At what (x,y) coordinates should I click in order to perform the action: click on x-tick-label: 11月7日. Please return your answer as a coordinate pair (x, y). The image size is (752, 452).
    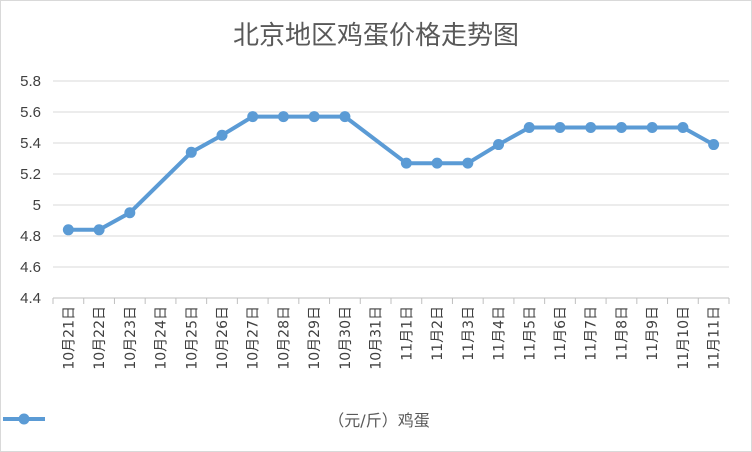
    Looking at the image, I should click on (592, 333).